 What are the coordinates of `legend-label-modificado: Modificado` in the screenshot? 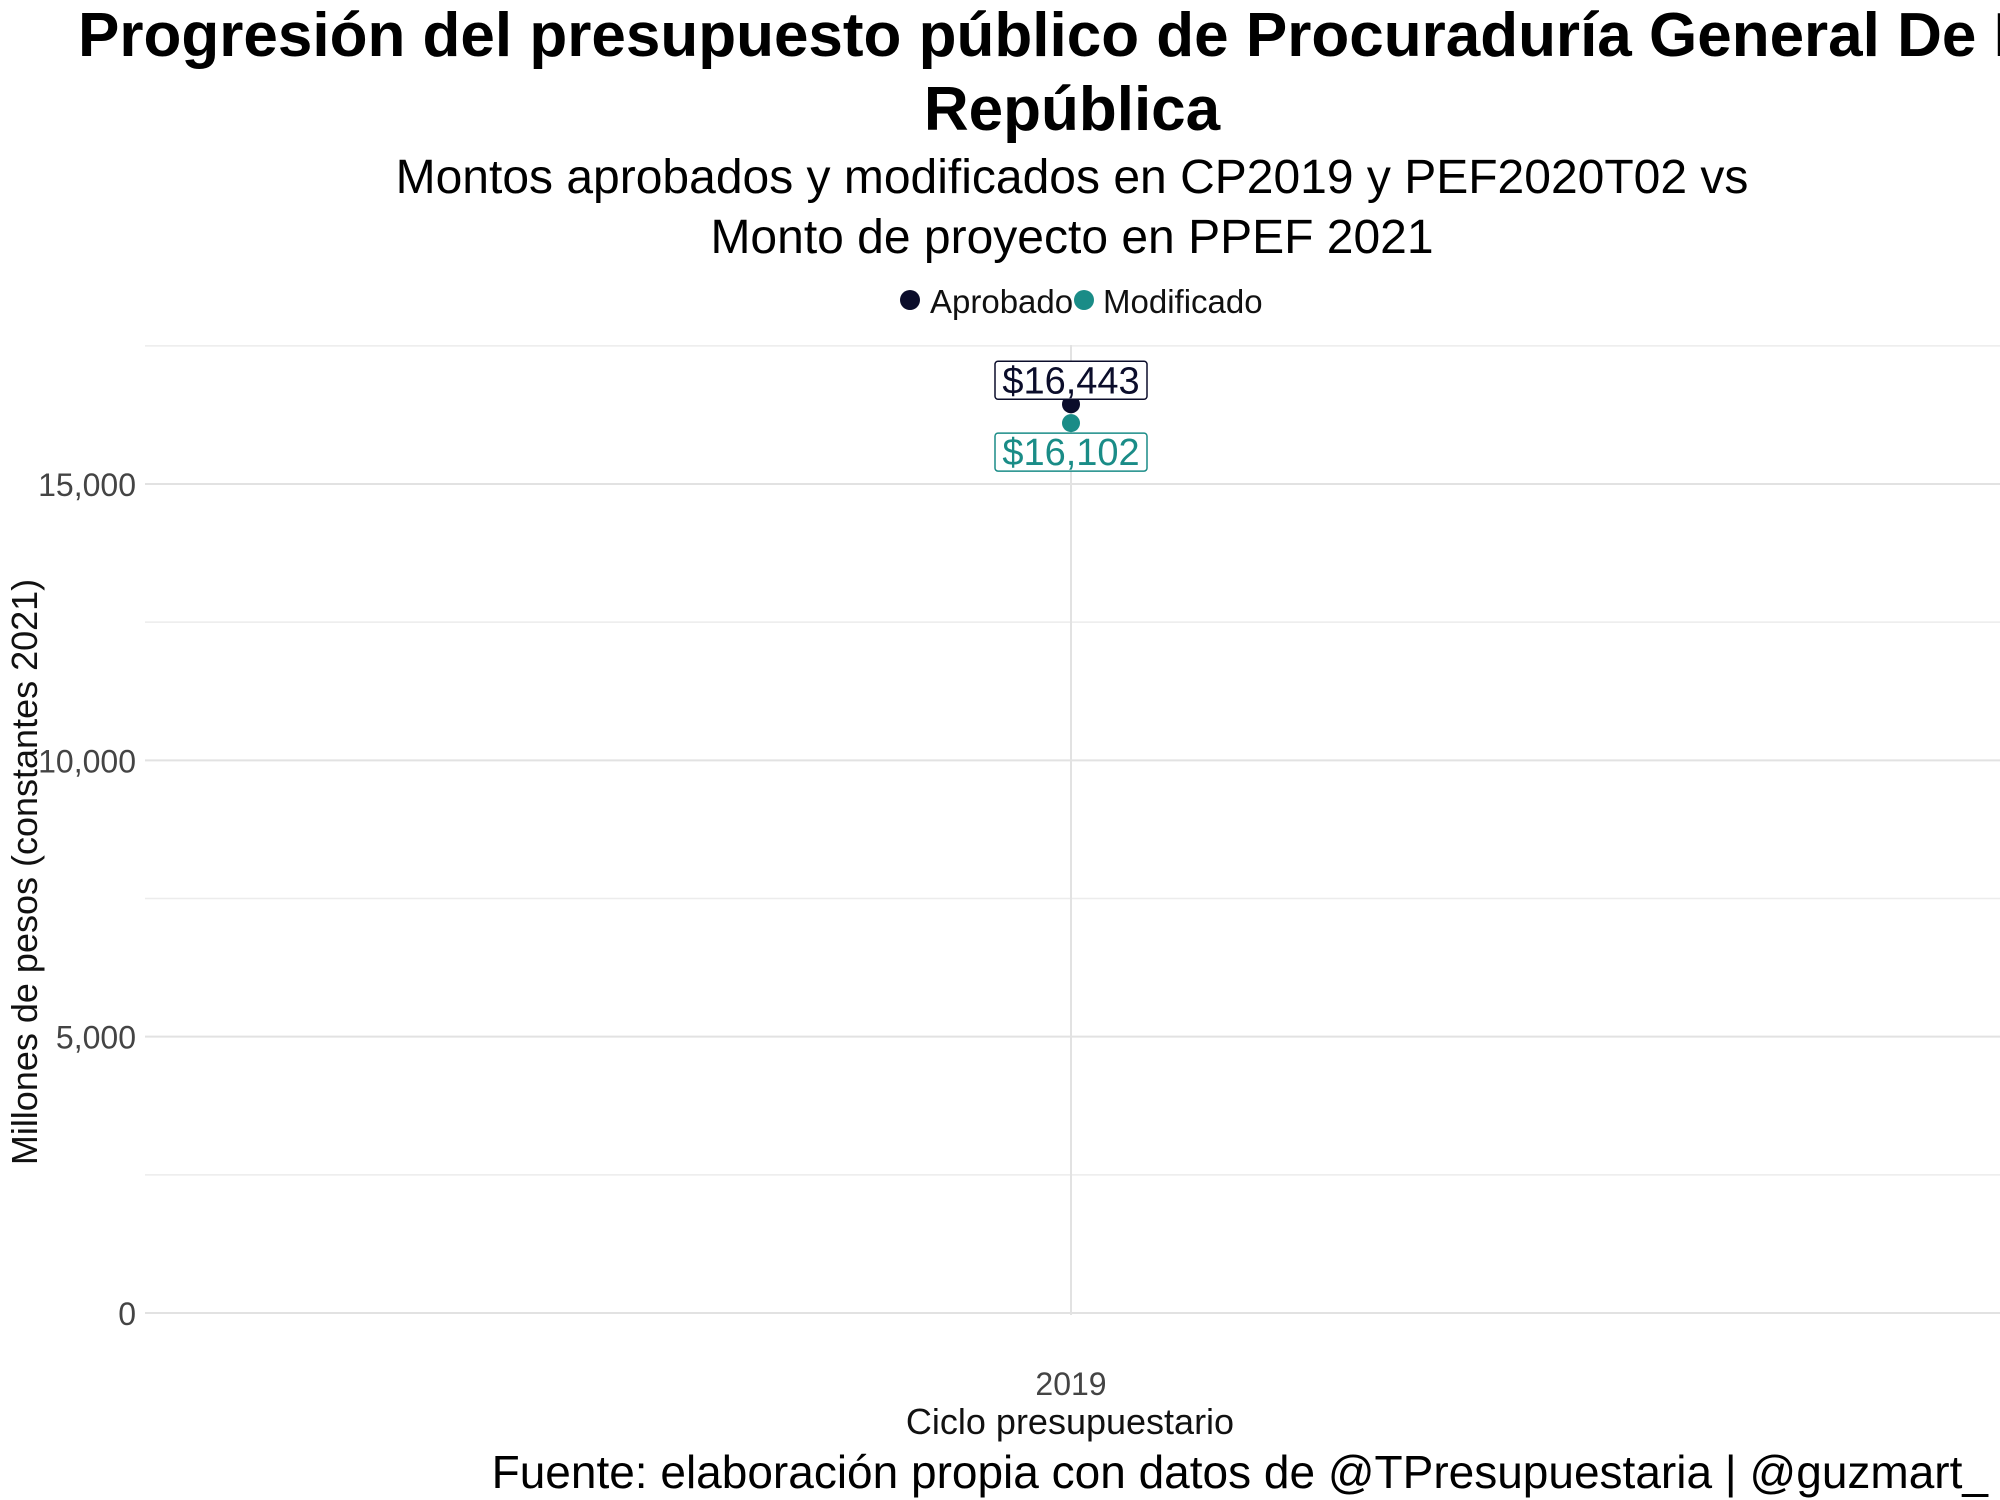 It's located at (1183, 301).